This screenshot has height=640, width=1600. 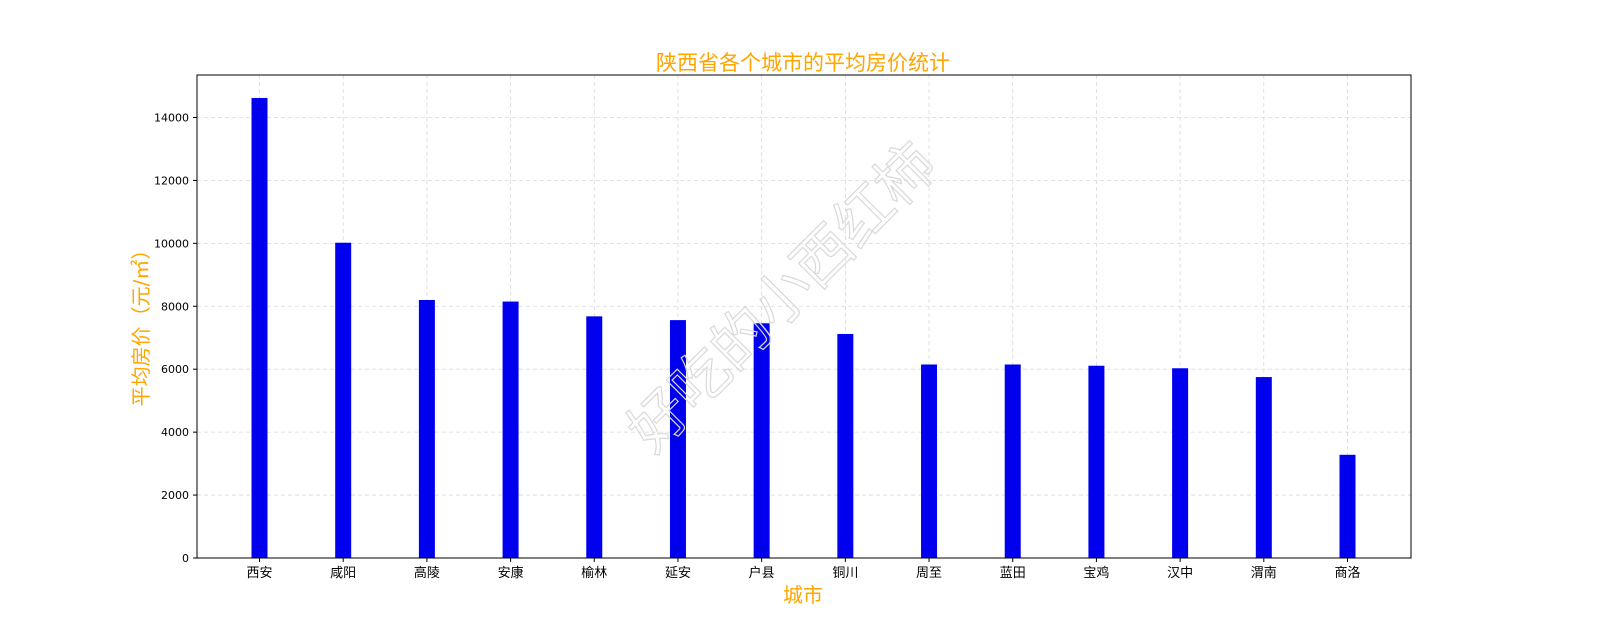 I want to click on bar-安康, so click(x=510, y=429).